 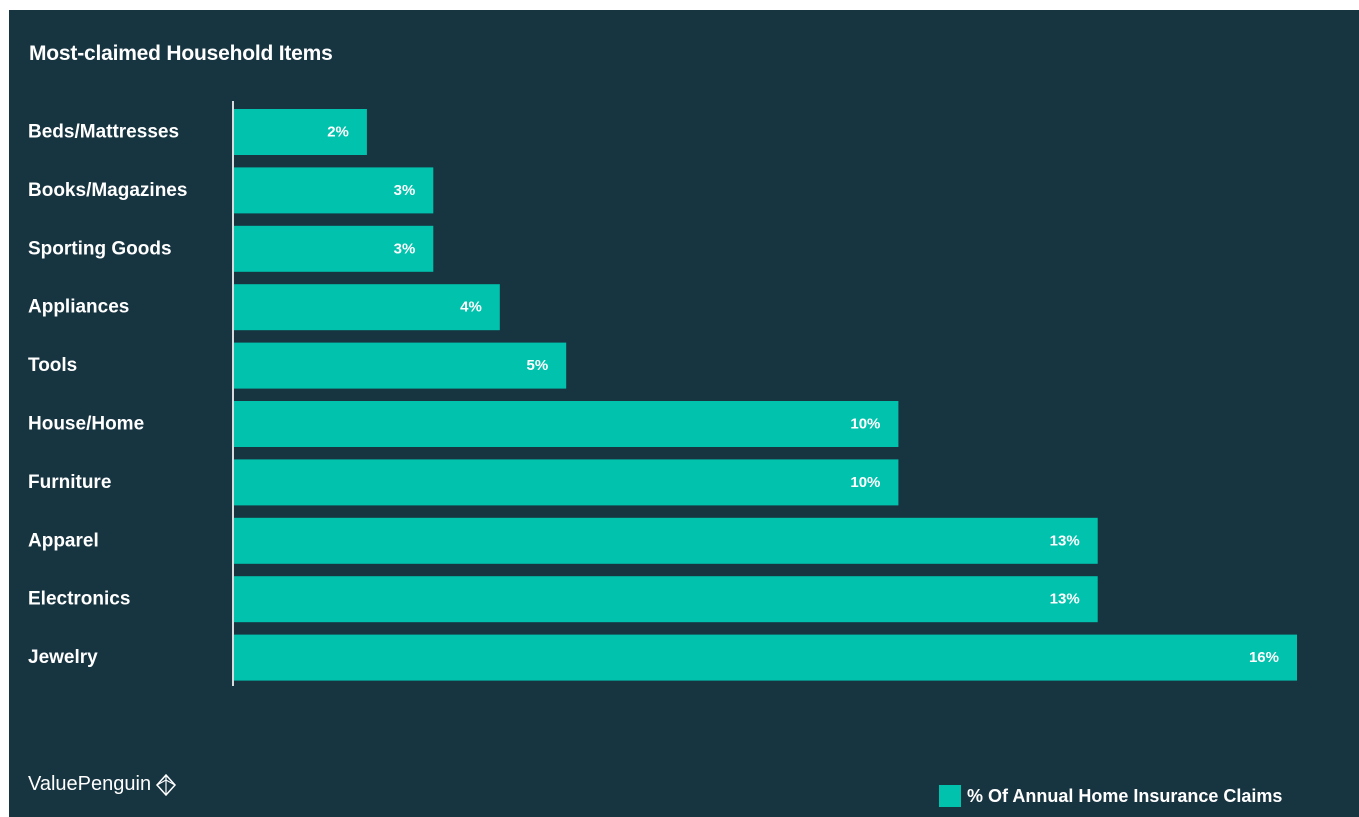 What do you see at coordinates (865, 482) in the screenshot?
I see `data-label-furniture: 10%` at bounding box center [865, 482].